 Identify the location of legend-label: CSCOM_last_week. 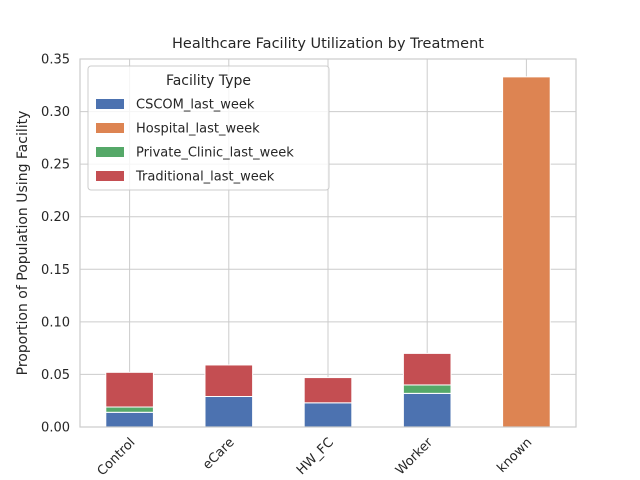
(195, 105).